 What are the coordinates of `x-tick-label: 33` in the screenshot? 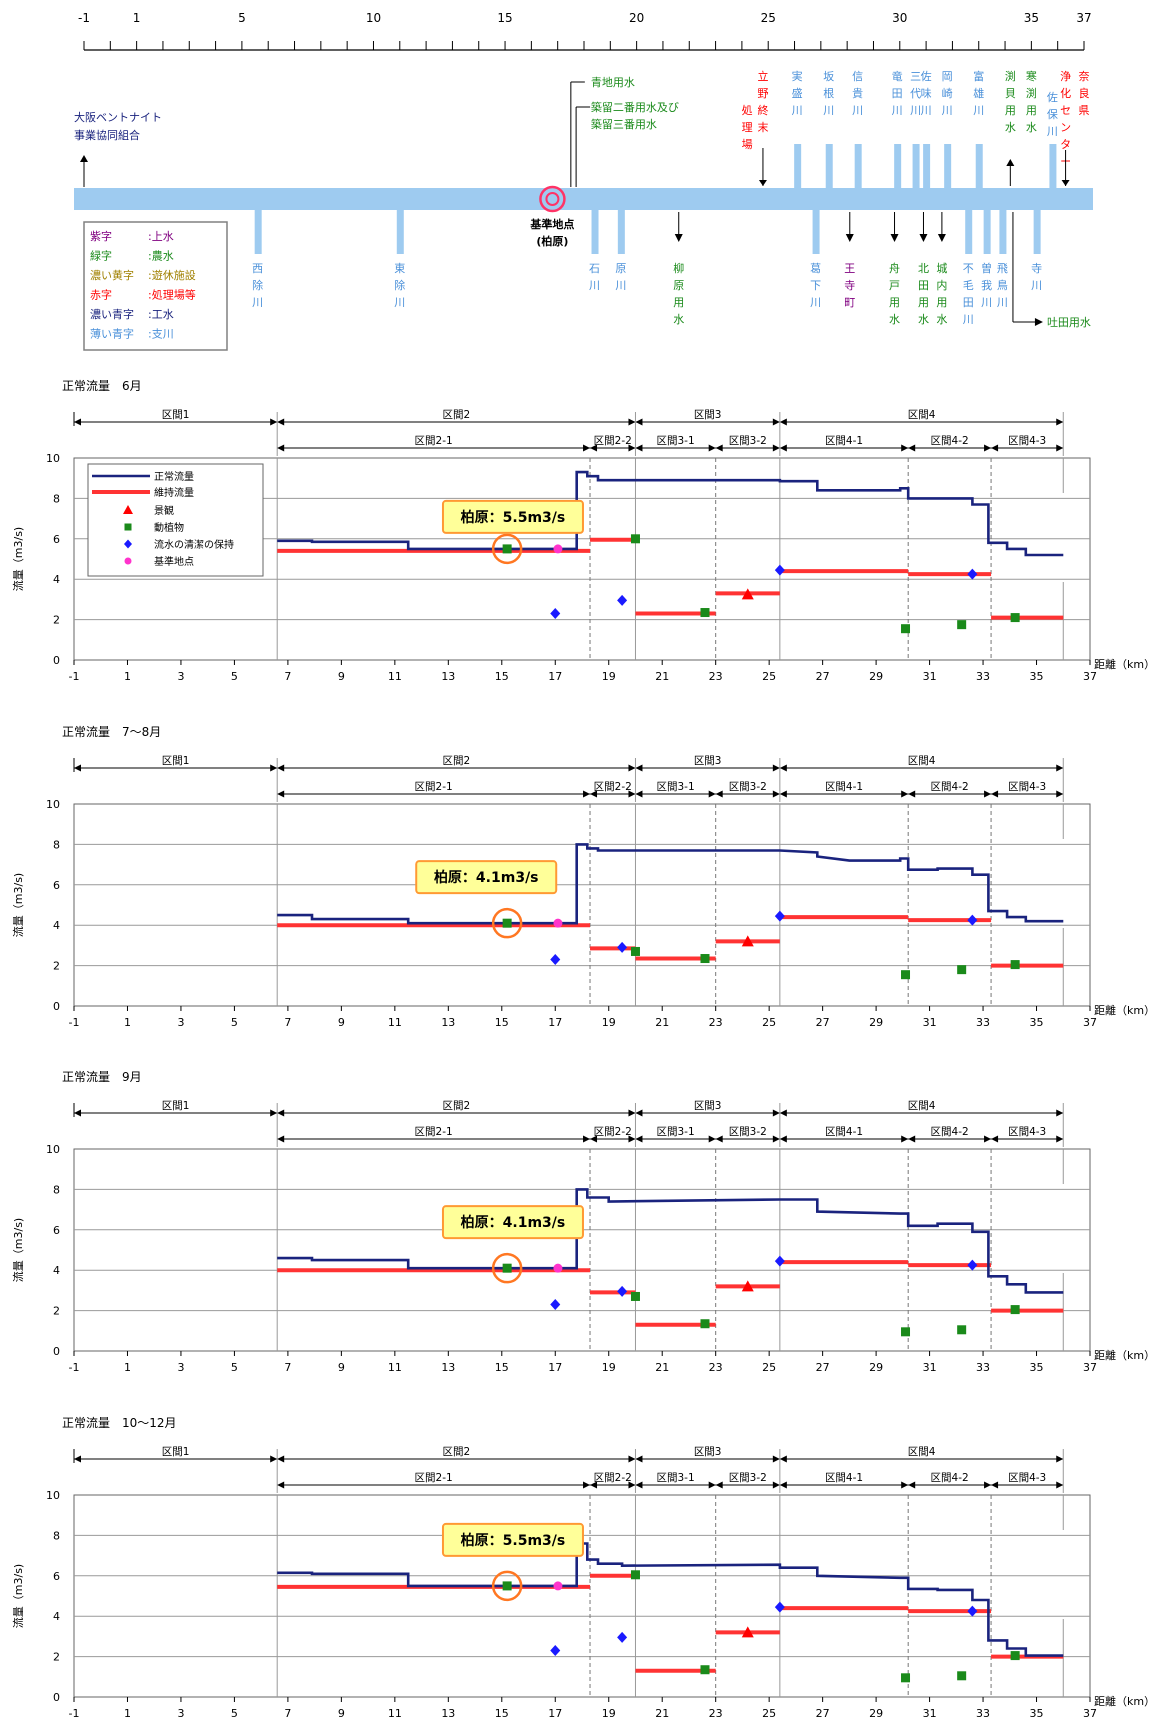 It's located at (983, 676).